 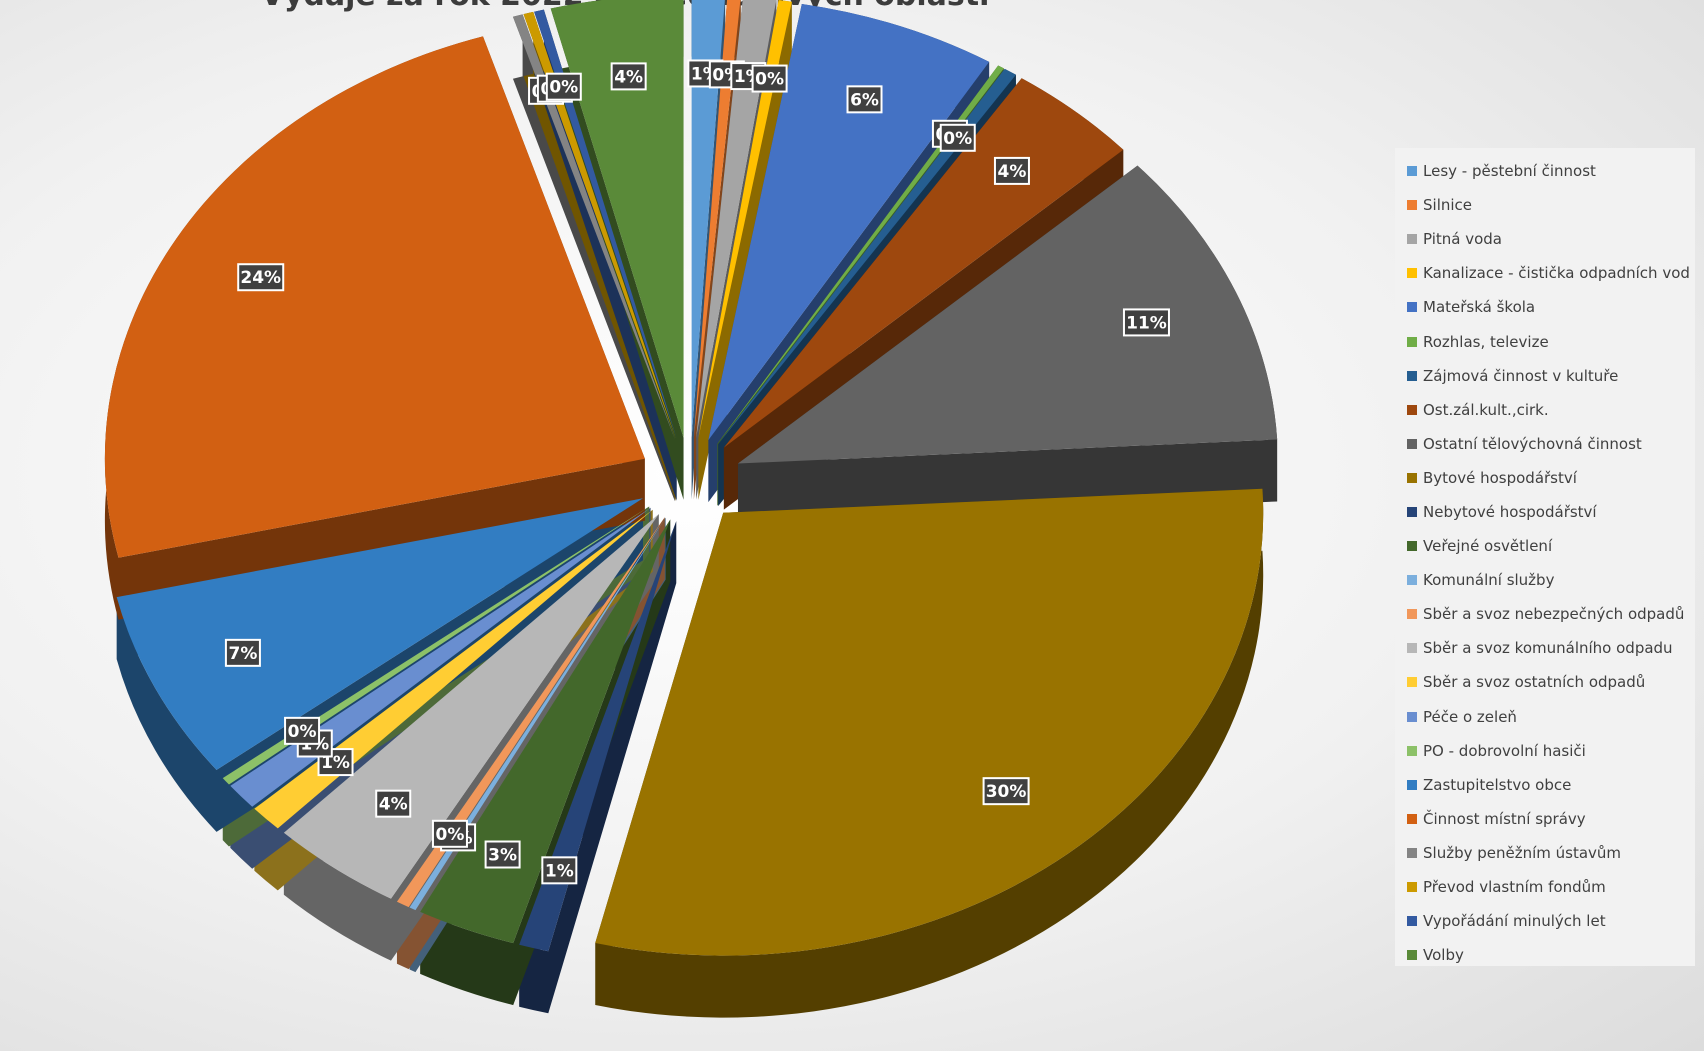 I want to click on svg-text: 24%, so click(x=260, y=278).